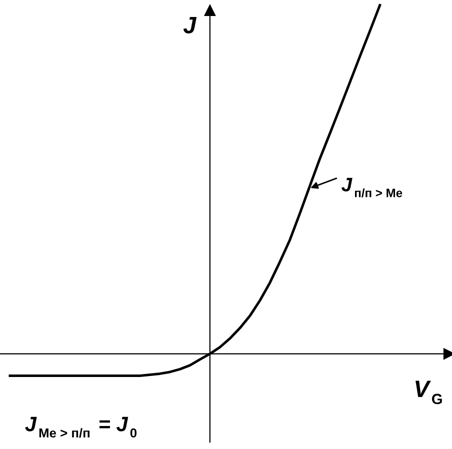 This screenshot has height=449, width=452. Describe the element at coordinates (190, 25) in the screenshot. I see `y-axis-title: J` at that location.